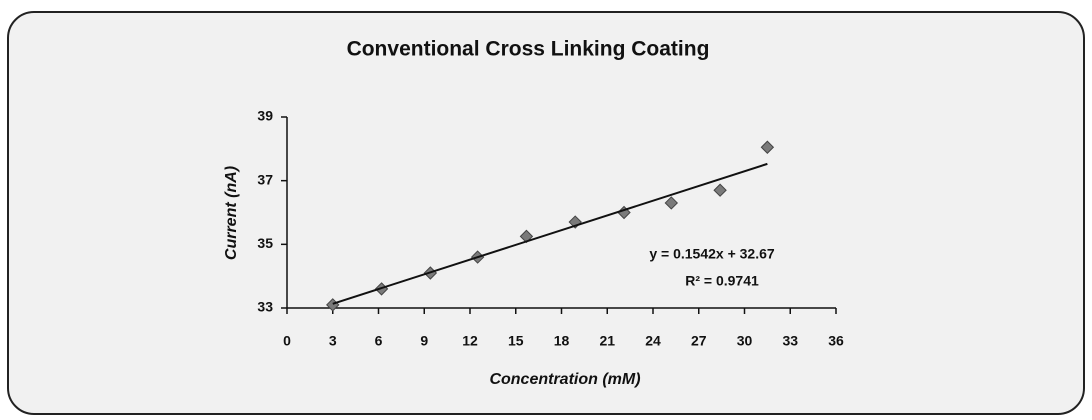  I want to click on x-tick-label: 33, so click(790, 341).